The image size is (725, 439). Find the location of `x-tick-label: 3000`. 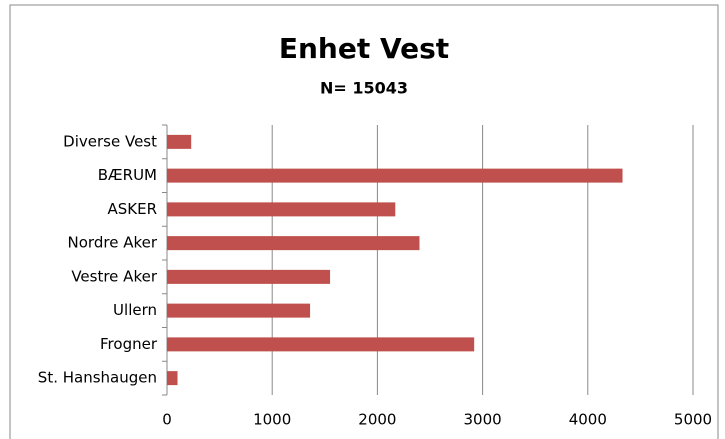

x-tick-label: 3000 is located at coordinates (483, 420).